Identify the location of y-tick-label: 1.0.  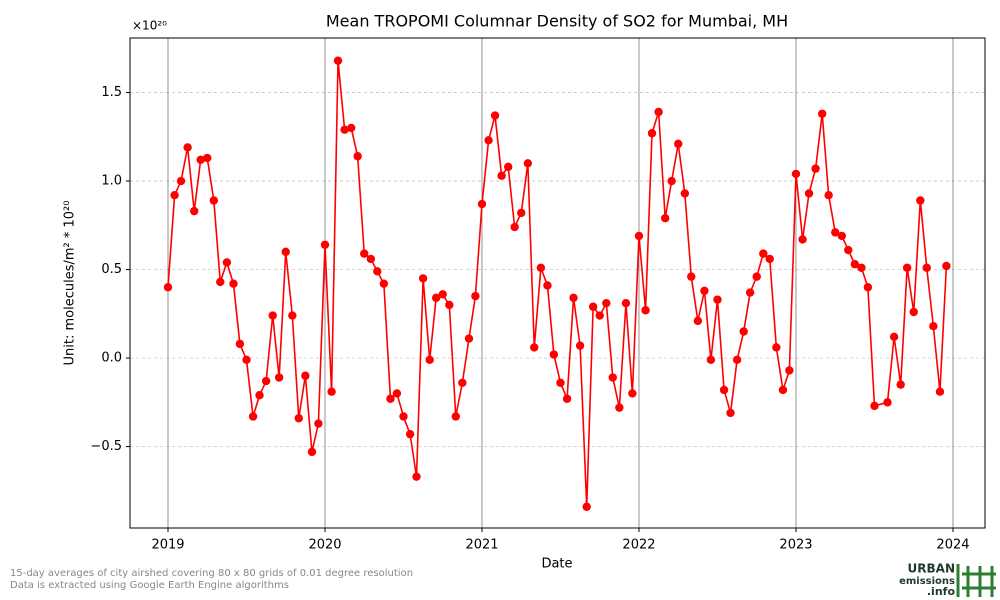
(111, 181).